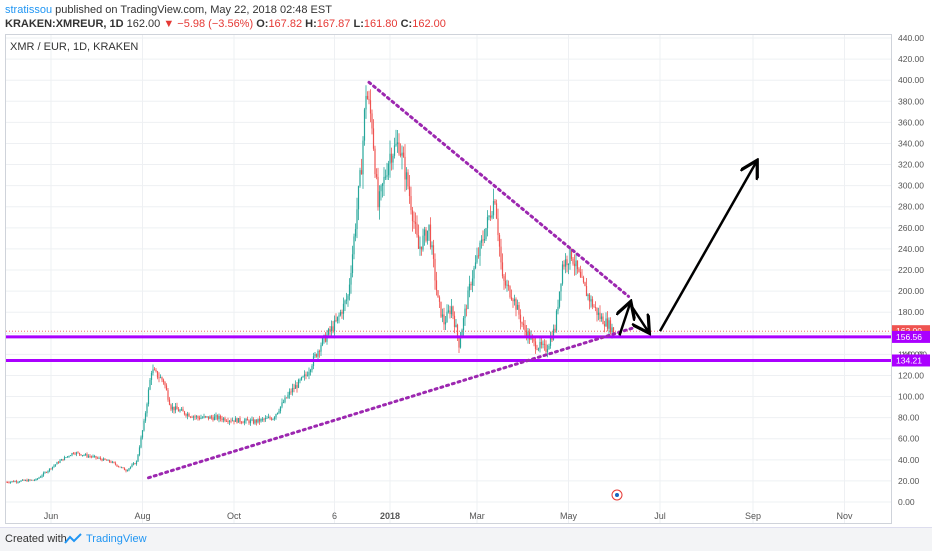 The width and height of the screenshot is (932, 551). Describe the element at coordinates (911, 101) in the screenshot. I see `y-tick-label: 380.00` at that location.